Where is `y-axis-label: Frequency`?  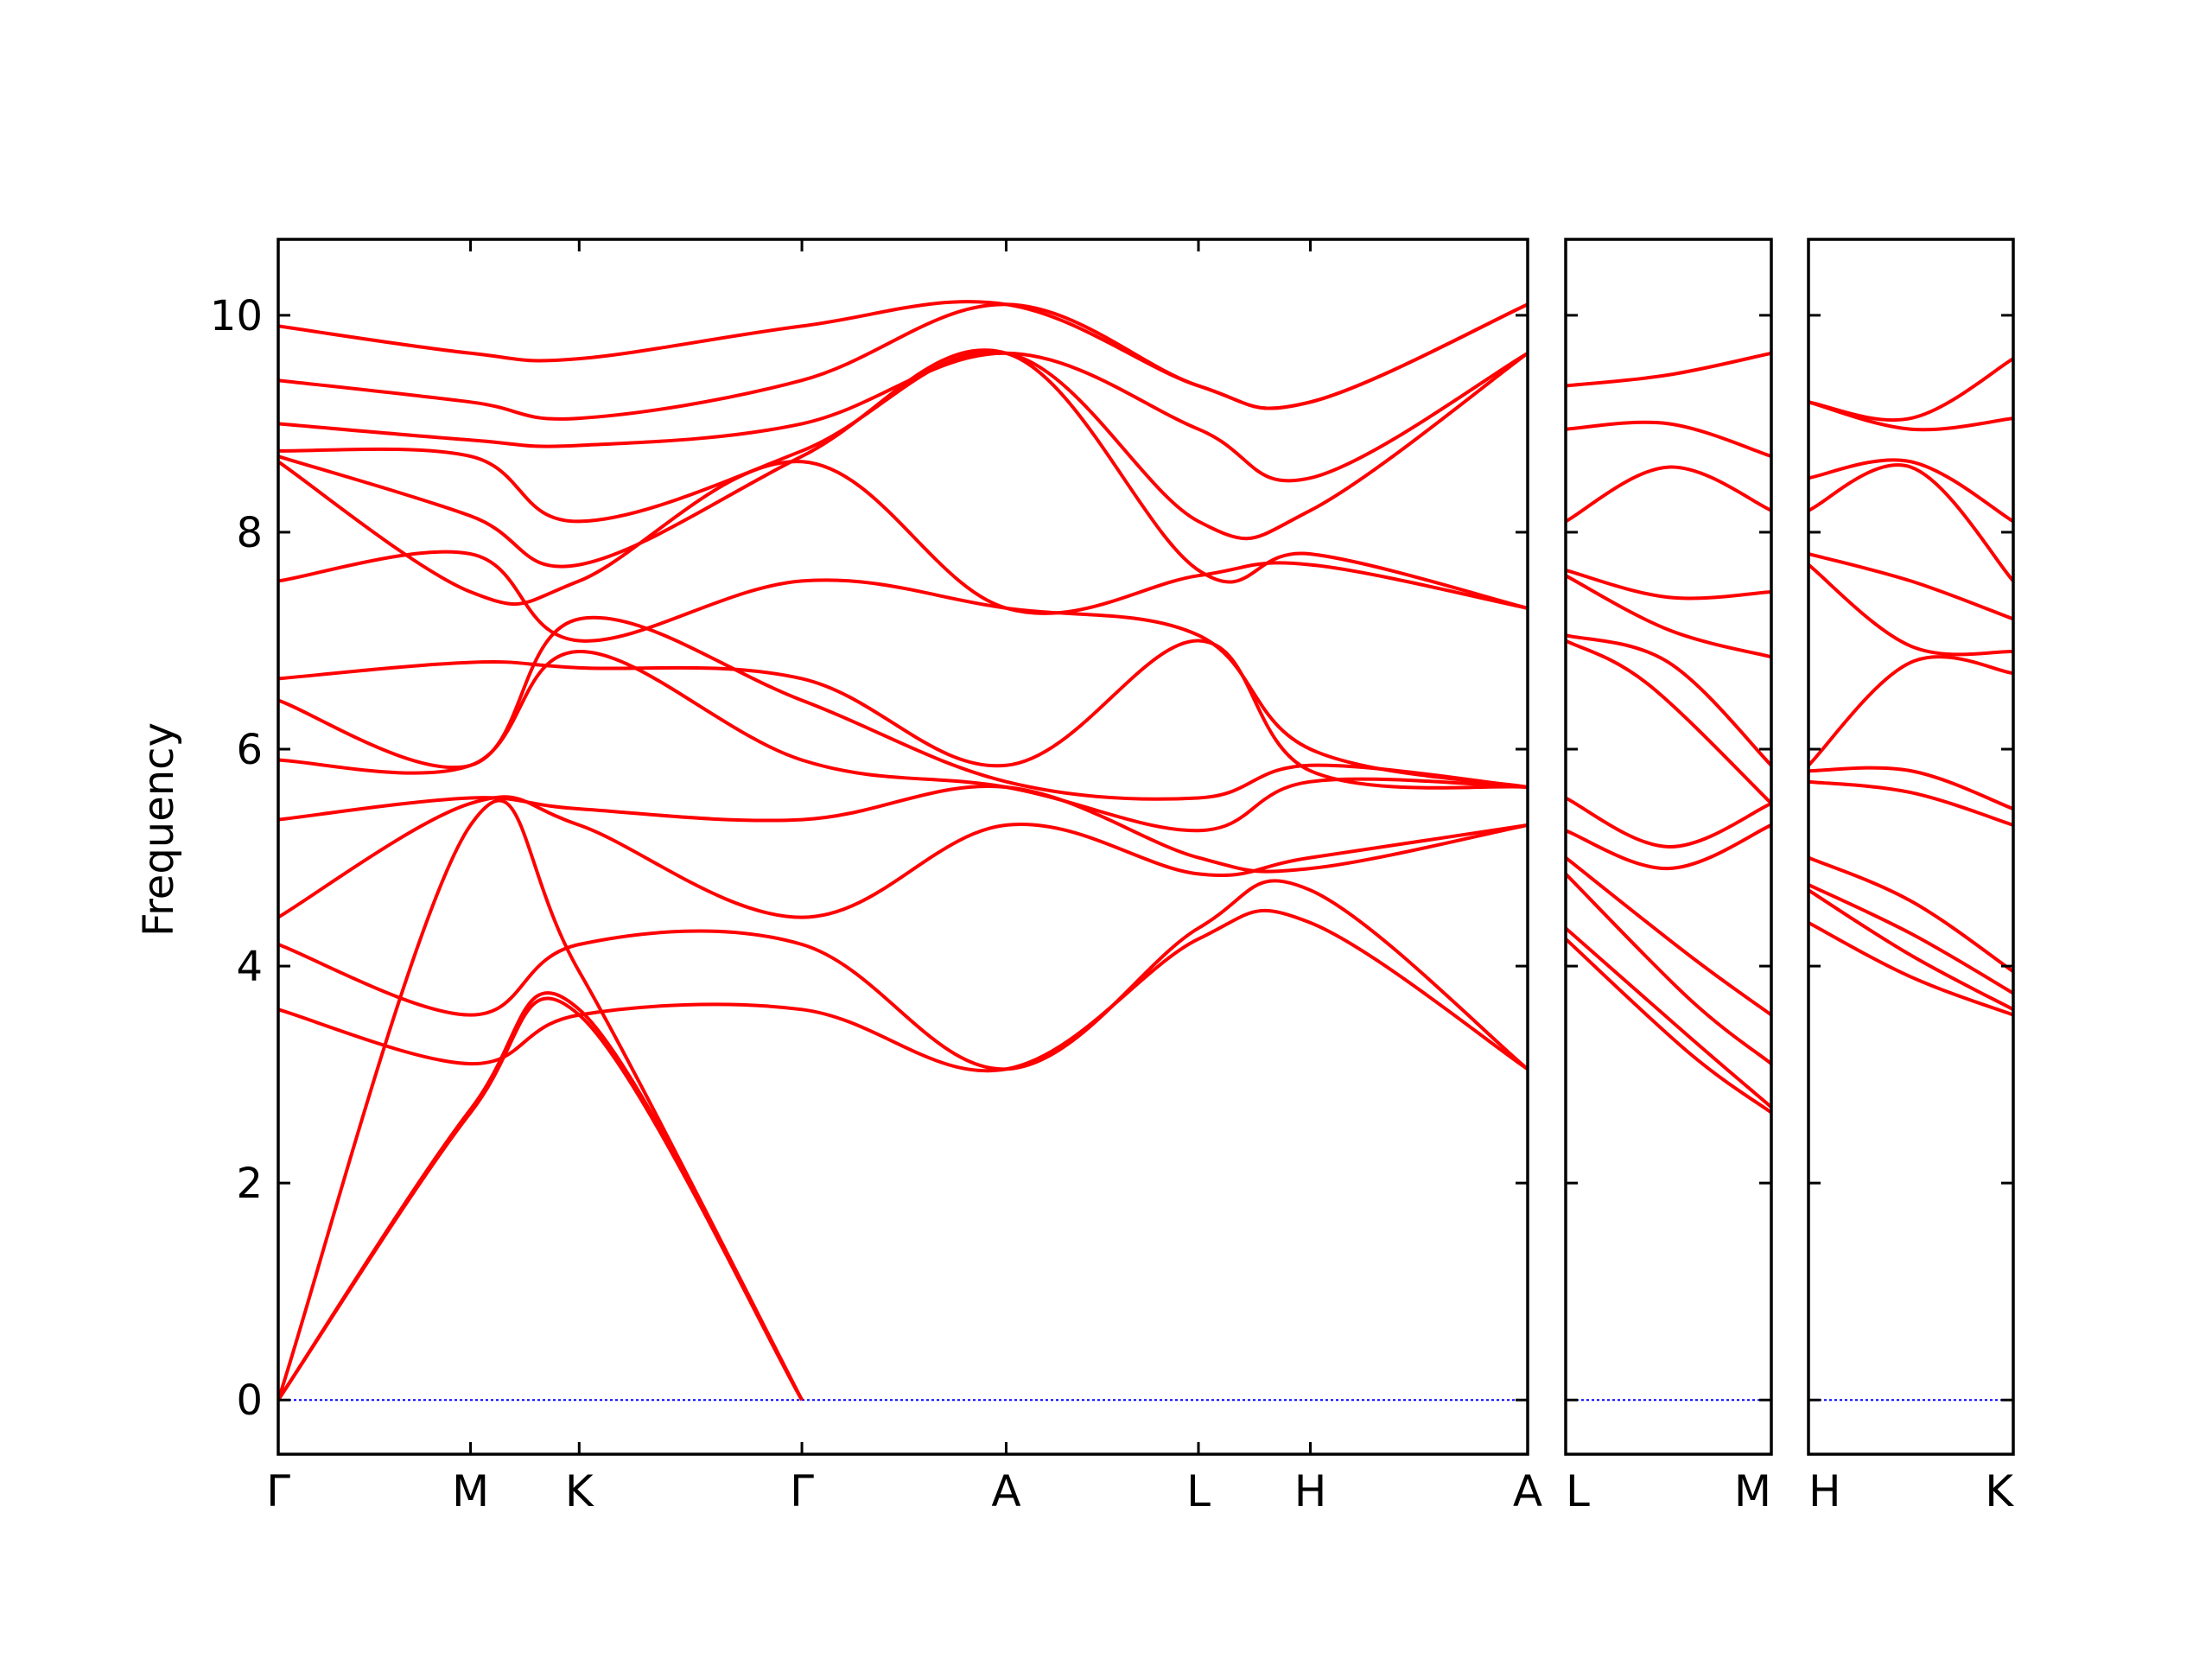
y-axis-label: Frequency is located at coordinates (159, 829).